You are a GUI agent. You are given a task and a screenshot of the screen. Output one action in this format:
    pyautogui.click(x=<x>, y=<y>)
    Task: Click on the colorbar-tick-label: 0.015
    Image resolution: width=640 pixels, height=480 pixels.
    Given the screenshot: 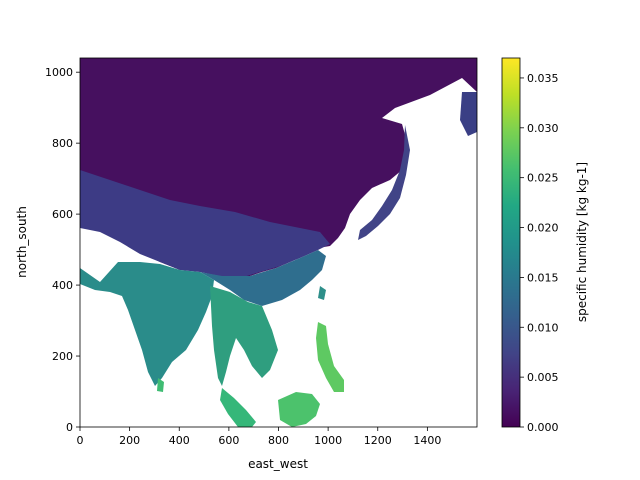 What is the action you would take?
    pyautogui.click(x=543, y=277)
    